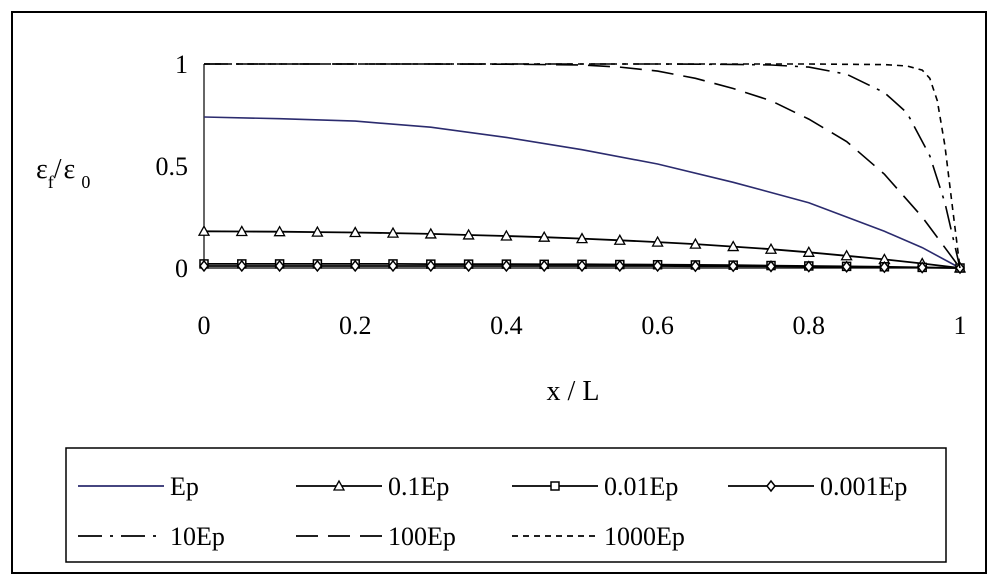  I want to click on legend-label: 0.1Ep, so click(418, 486).